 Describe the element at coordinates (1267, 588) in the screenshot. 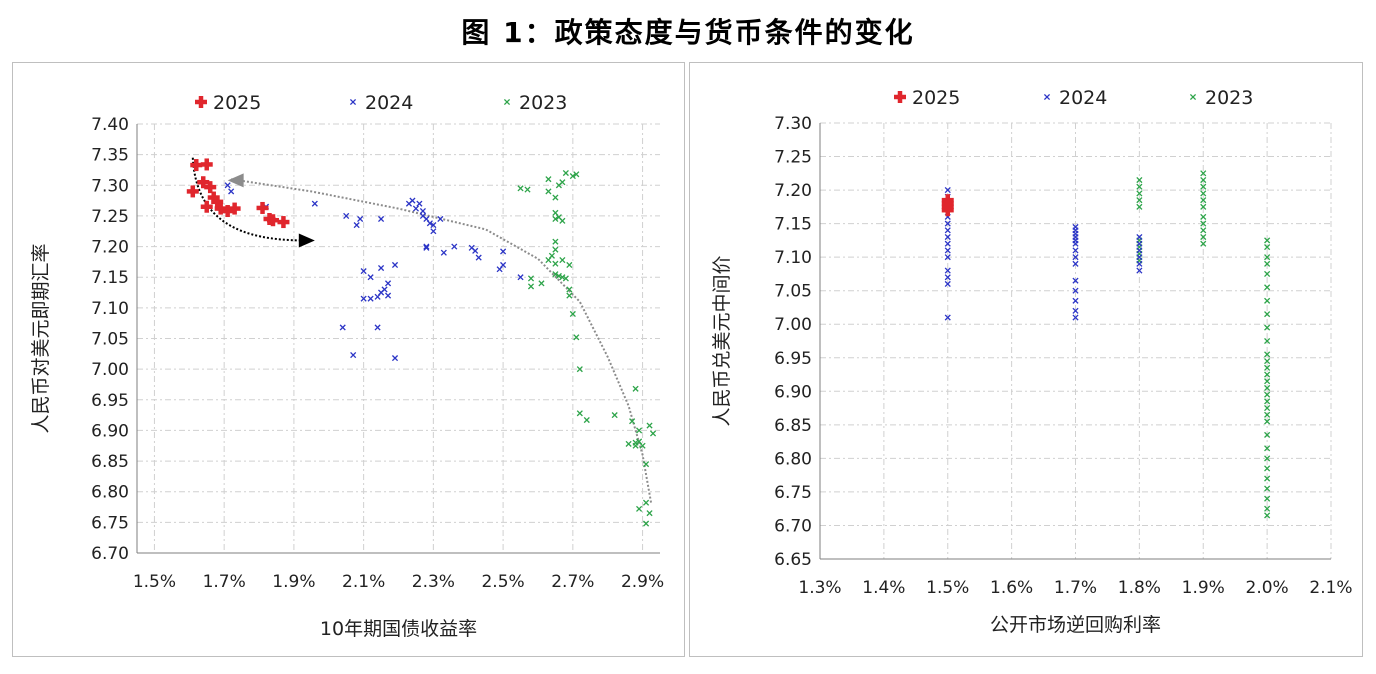

I see `right-x-tick-label: 2.0%` at that location.